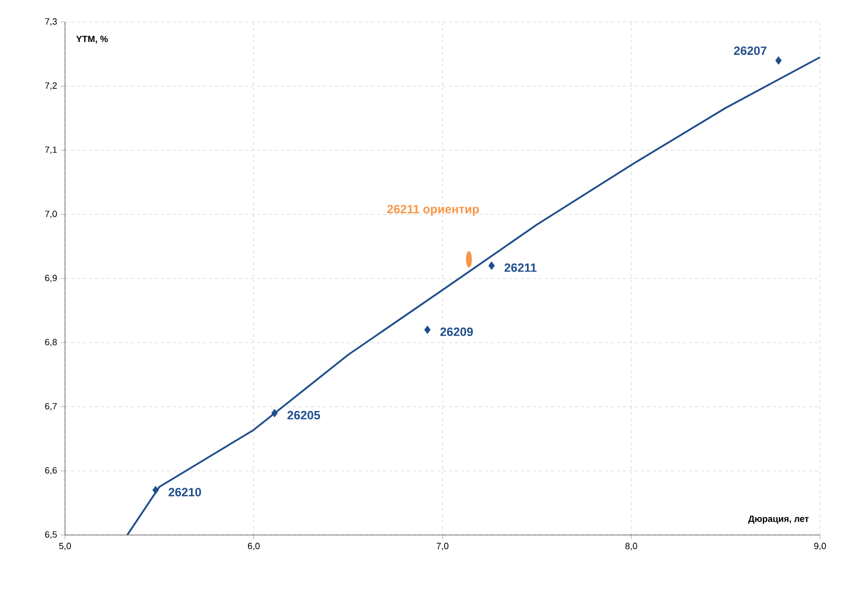 The image size is (858, 599). I want to click on series-label: 26210, so click(185, 492).